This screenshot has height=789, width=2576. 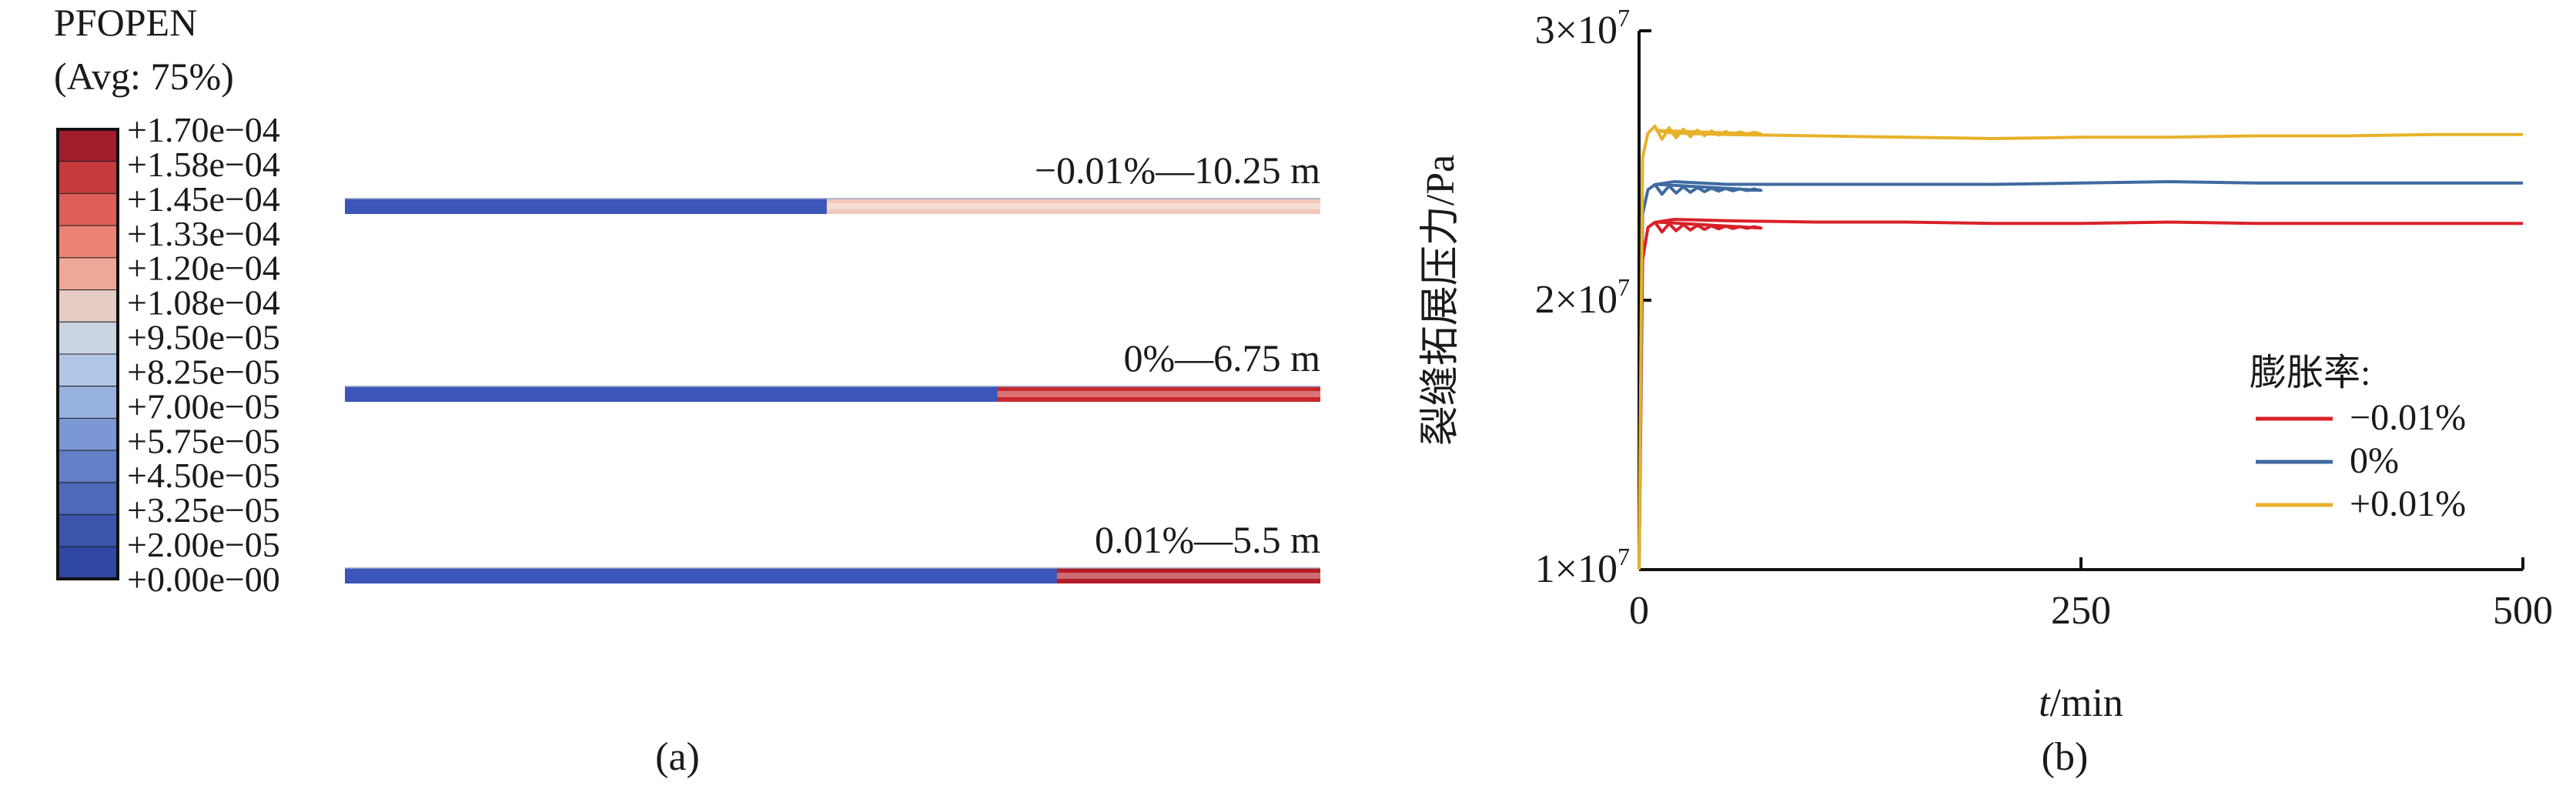 What do you see at coordinates (2374, 460) in the screenshot?
I see `legend-item-label: 0%` at bounding box center [2374, 460].